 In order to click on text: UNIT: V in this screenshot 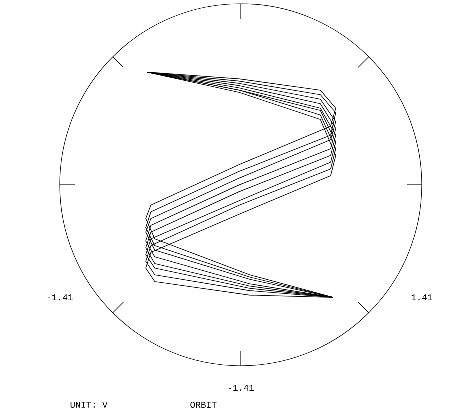, I will do `click(89, 405)`.